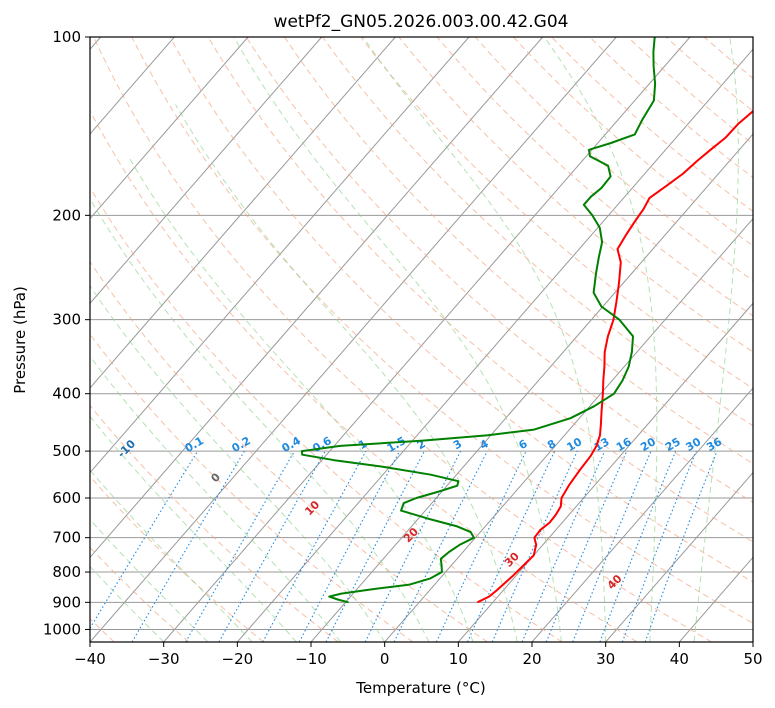 The width and height of the screenshot is (775, 708). I want to click on y-tick-label: 400, so click(66, 394).